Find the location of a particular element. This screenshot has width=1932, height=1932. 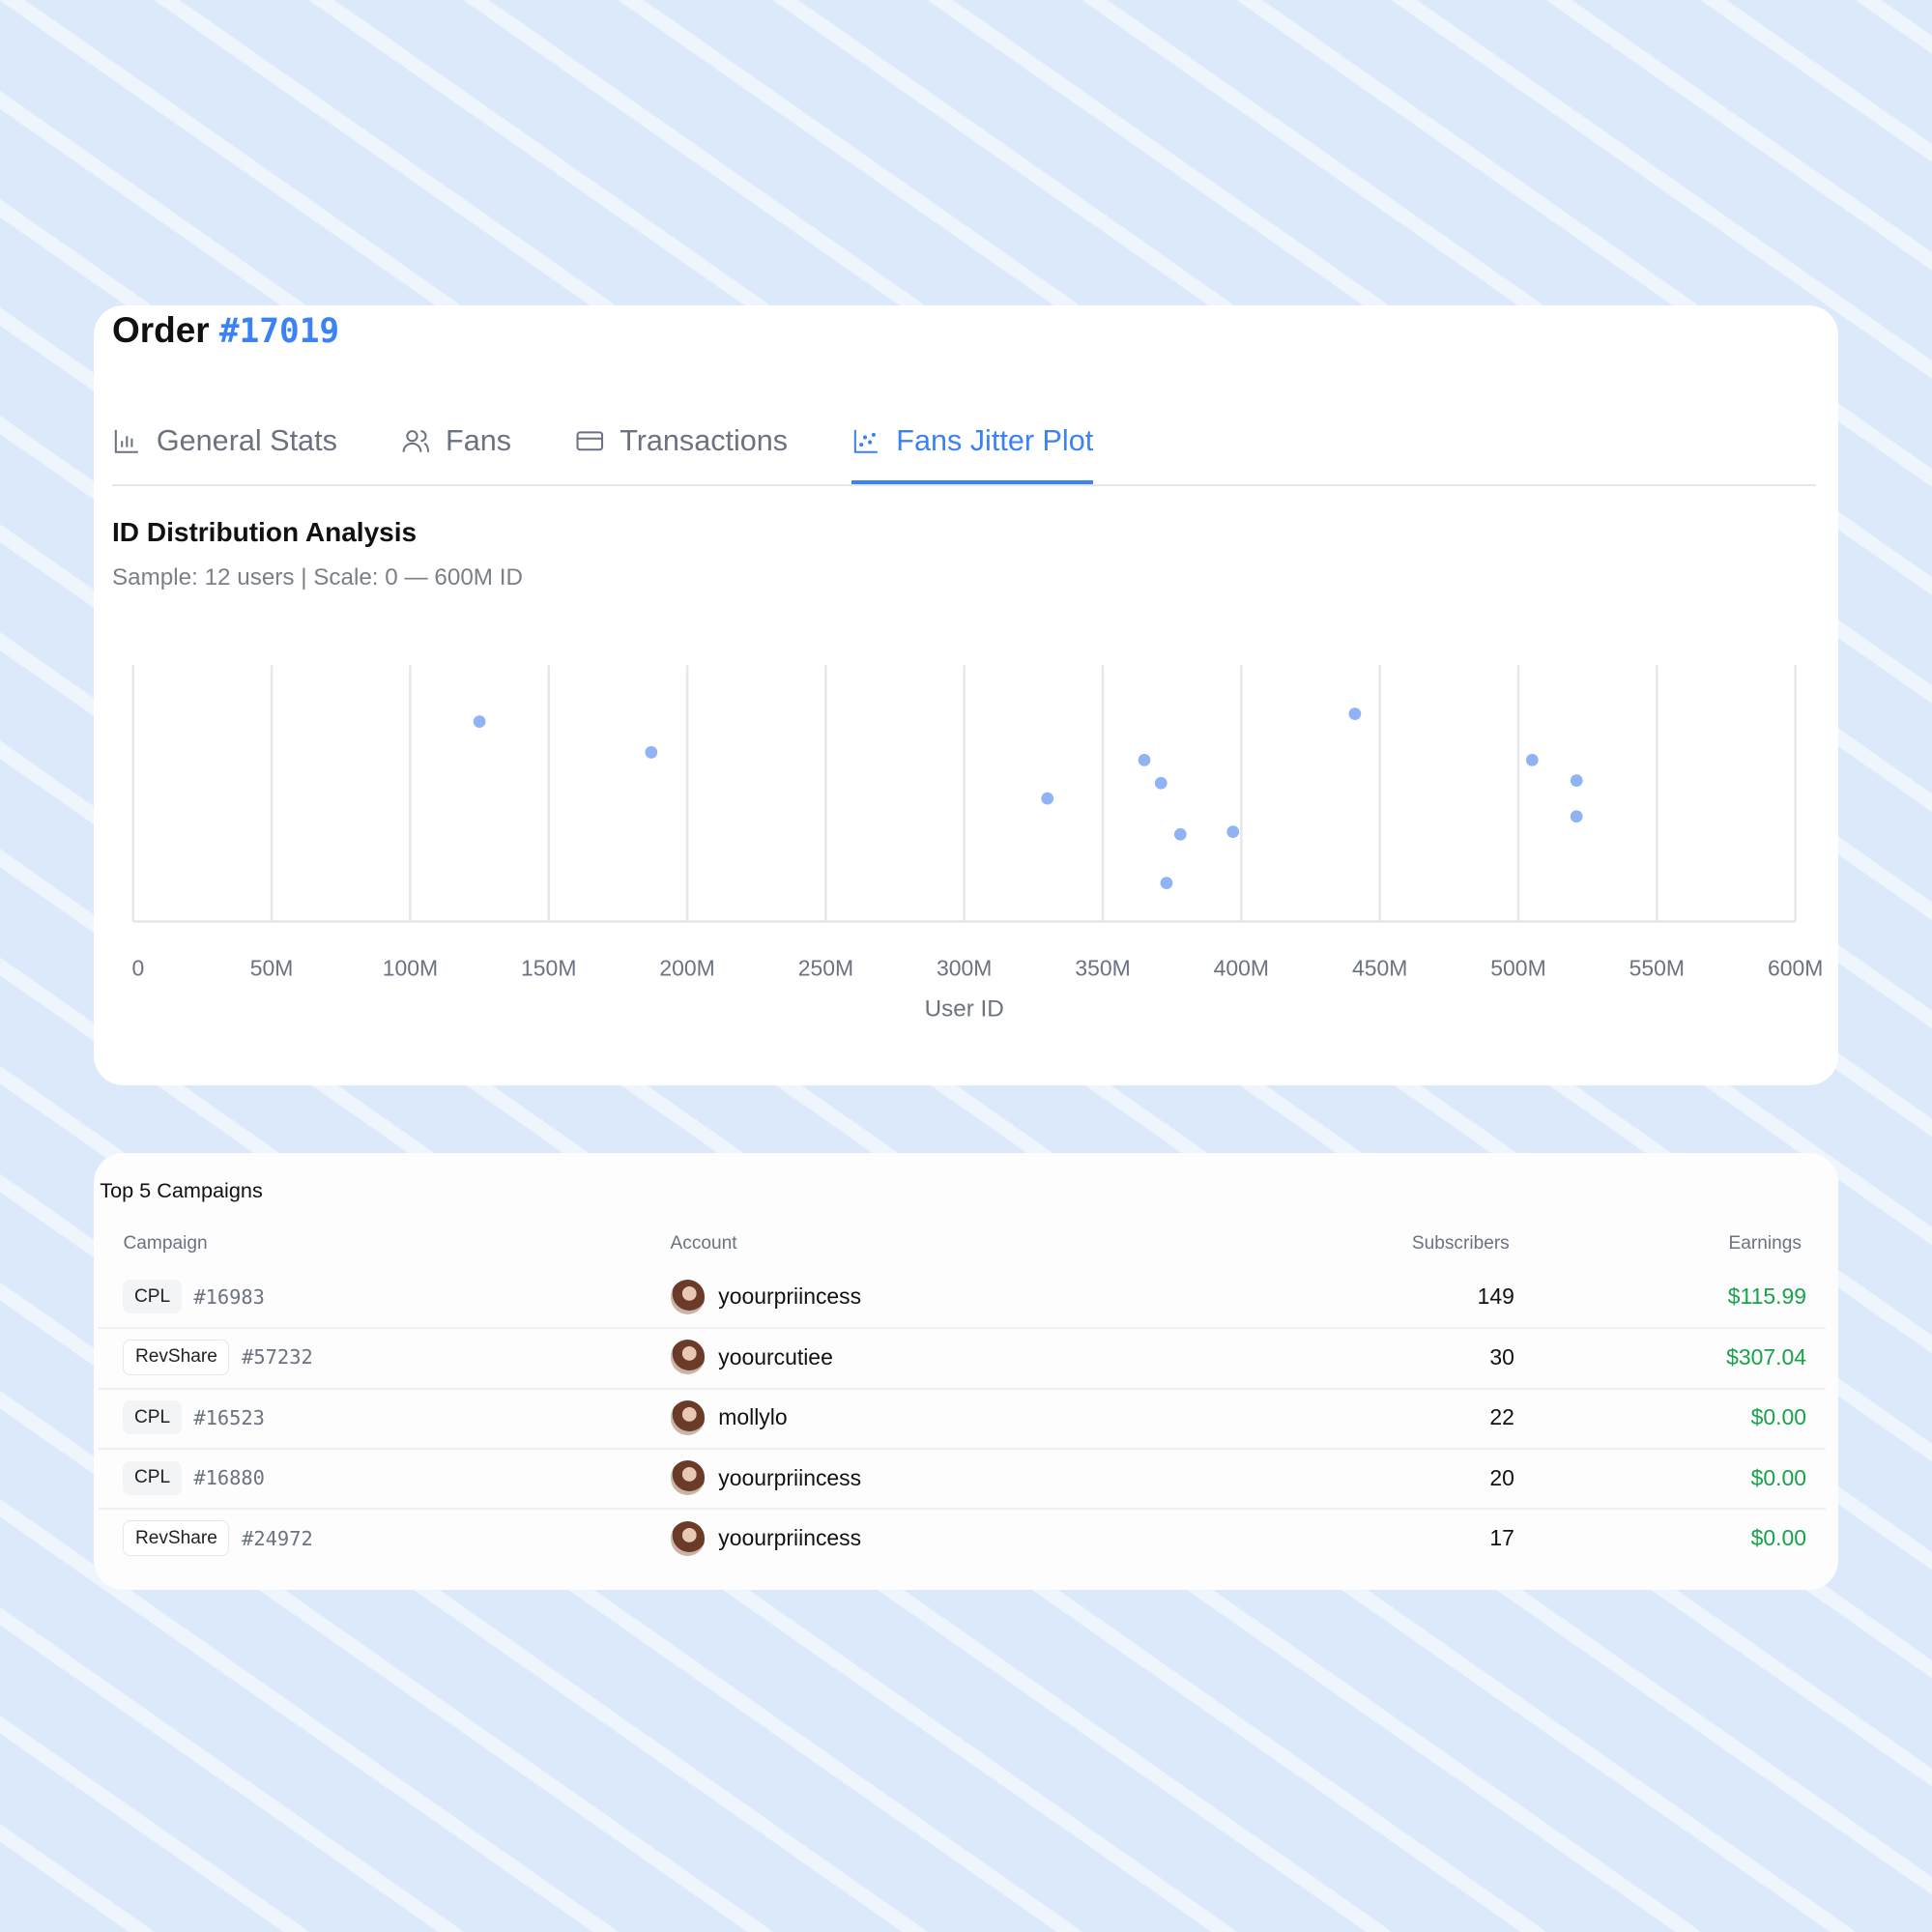

x-tick-label: 100M is located at coordinates (410, 968).